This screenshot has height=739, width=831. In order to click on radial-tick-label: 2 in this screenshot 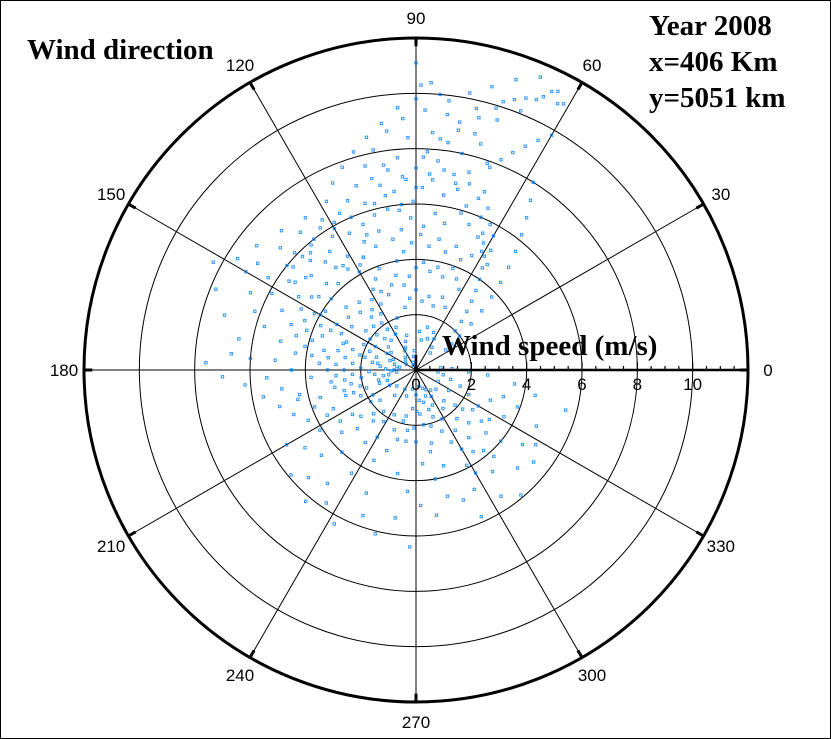, I will do `click(471, 384)`.